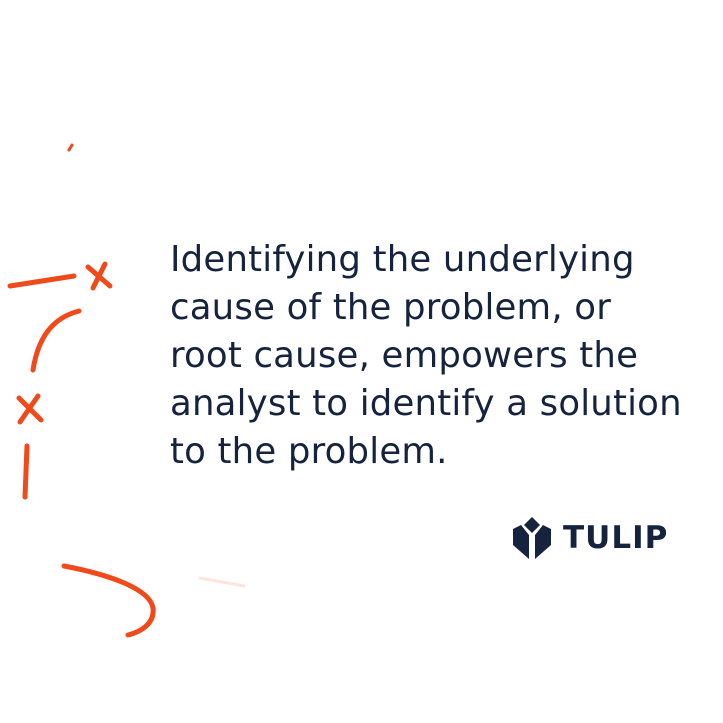 The height and width of the screenshot is (723, 723). Describe the element at coordinates (26, 471) in the screenshot. I see `vertical-dash-stroke` at that location.